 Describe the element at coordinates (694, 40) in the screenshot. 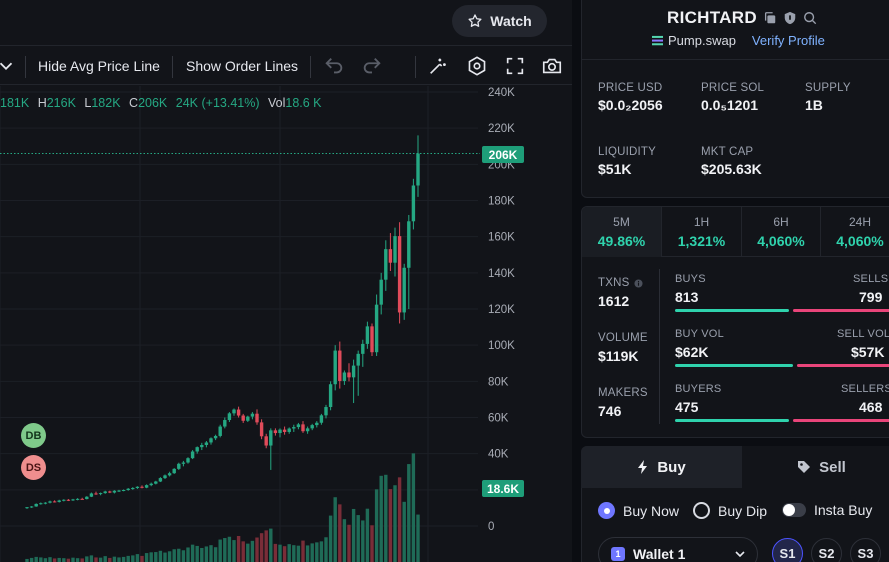

I see `dex-link: Pump.swap` at that location.